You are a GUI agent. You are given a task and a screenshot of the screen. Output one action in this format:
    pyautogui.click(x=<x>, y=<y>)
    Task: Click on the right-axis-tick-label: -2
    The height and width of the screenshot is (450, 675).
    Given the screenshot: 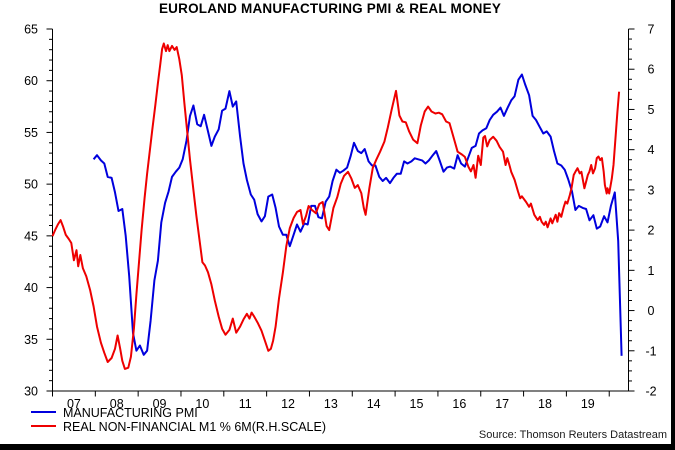 What is the action you would take?
    pyautogui.click(x=650, y=392)
    